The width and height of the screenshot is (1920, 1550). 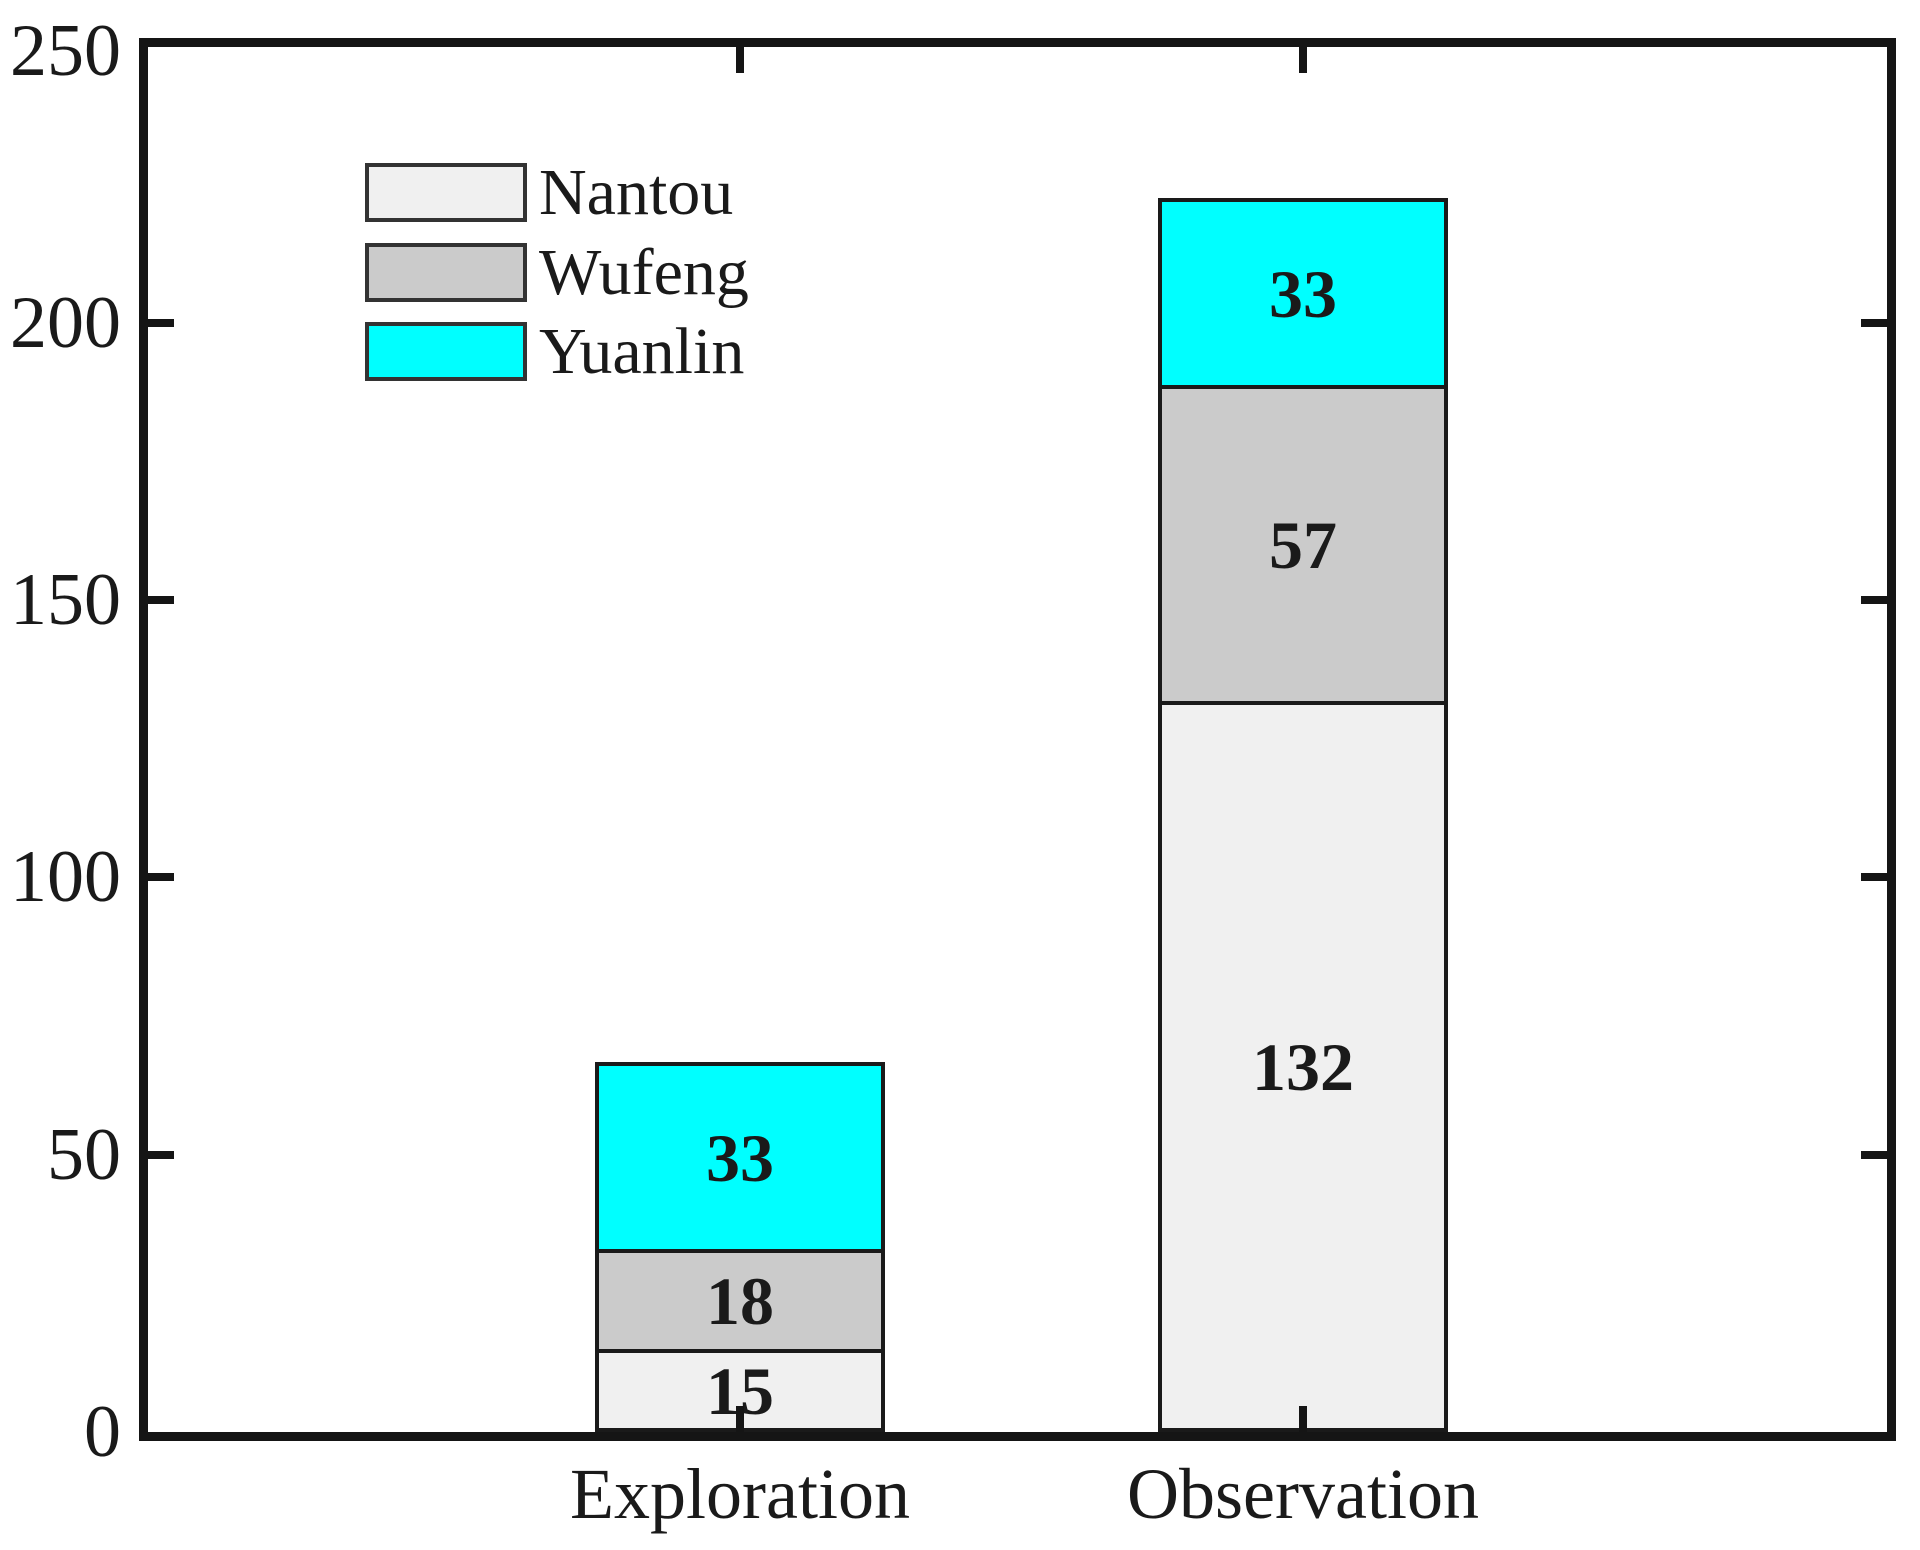 I want to click on bar-segment-observation-wufeng: 57, so click(x=1303, y=543).